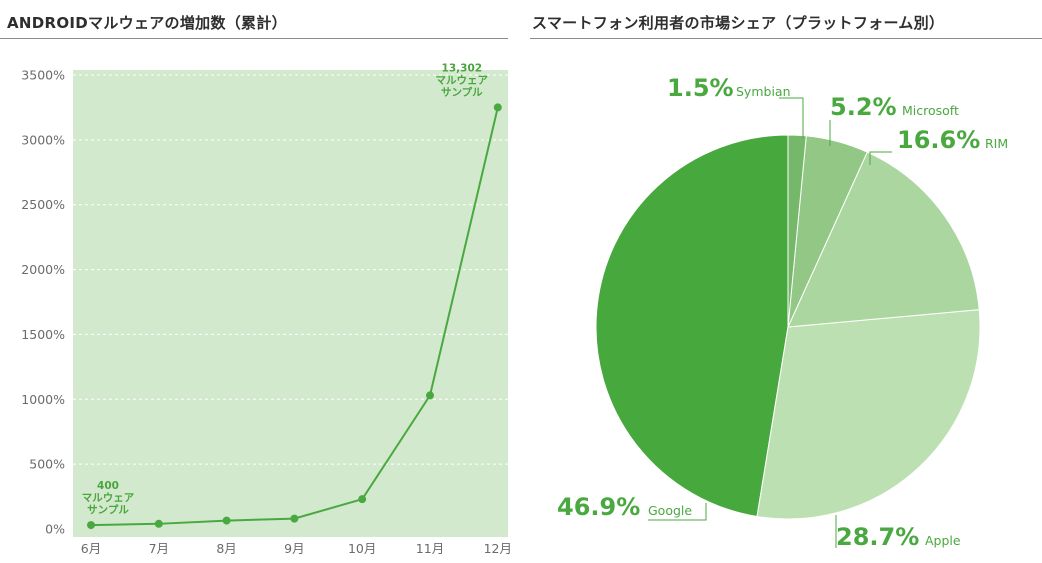 The width and height of the screenshot is (1042, 563). Describe the element at coordinates (43, 334) in the screenshot. I see `y-tick-label: 1500%` at that location.